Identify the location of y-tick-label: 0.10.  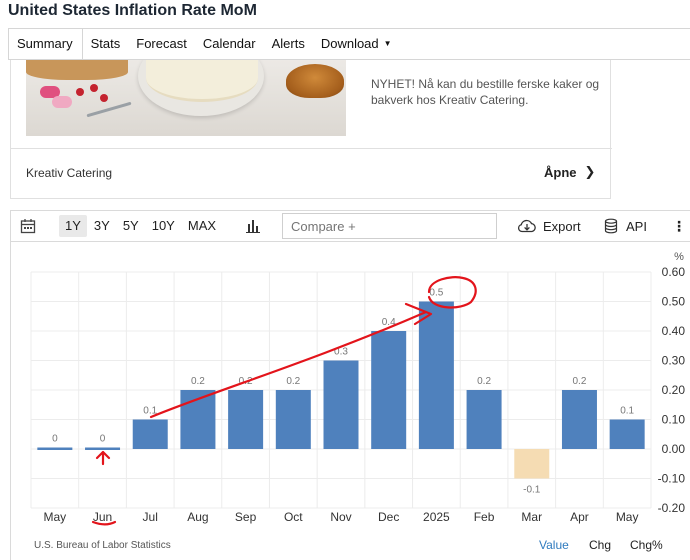
(674, 420).